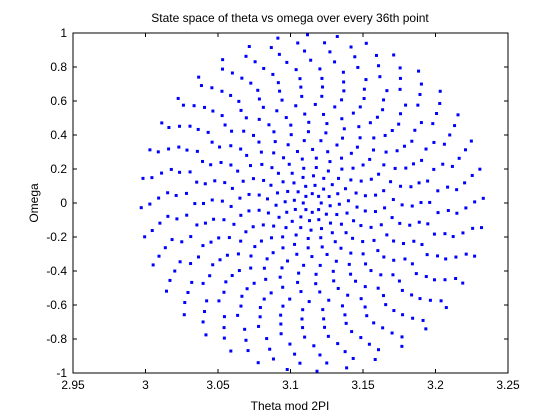 This screenshot has width=560, height=420. What do you see at coordinates (56, 305) in the screenshot?
I see `y-tick-label: -0.6` at bounding box center [56, 305].